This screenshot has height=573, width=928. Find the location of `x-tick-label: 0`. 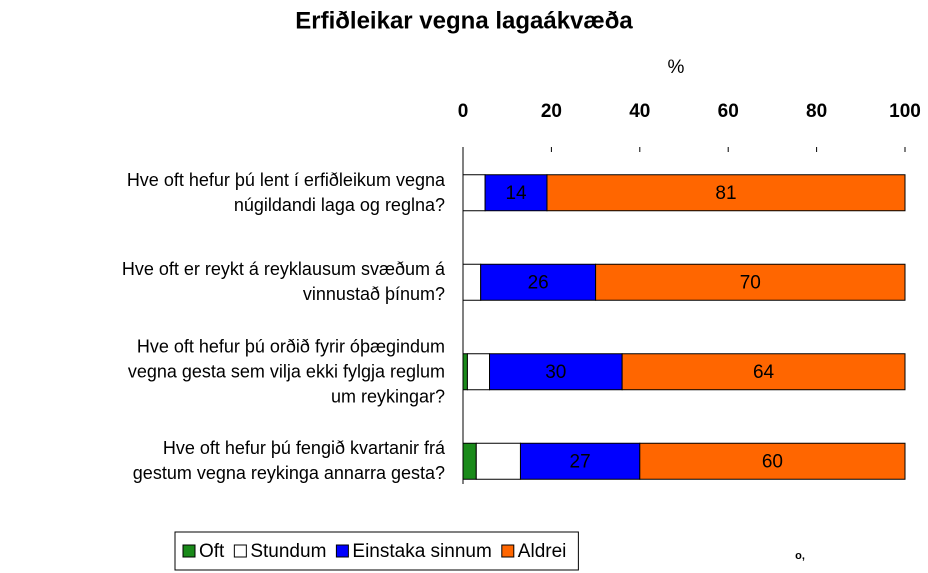

x-tick-label: 0 is located at coordinates (463, 111).